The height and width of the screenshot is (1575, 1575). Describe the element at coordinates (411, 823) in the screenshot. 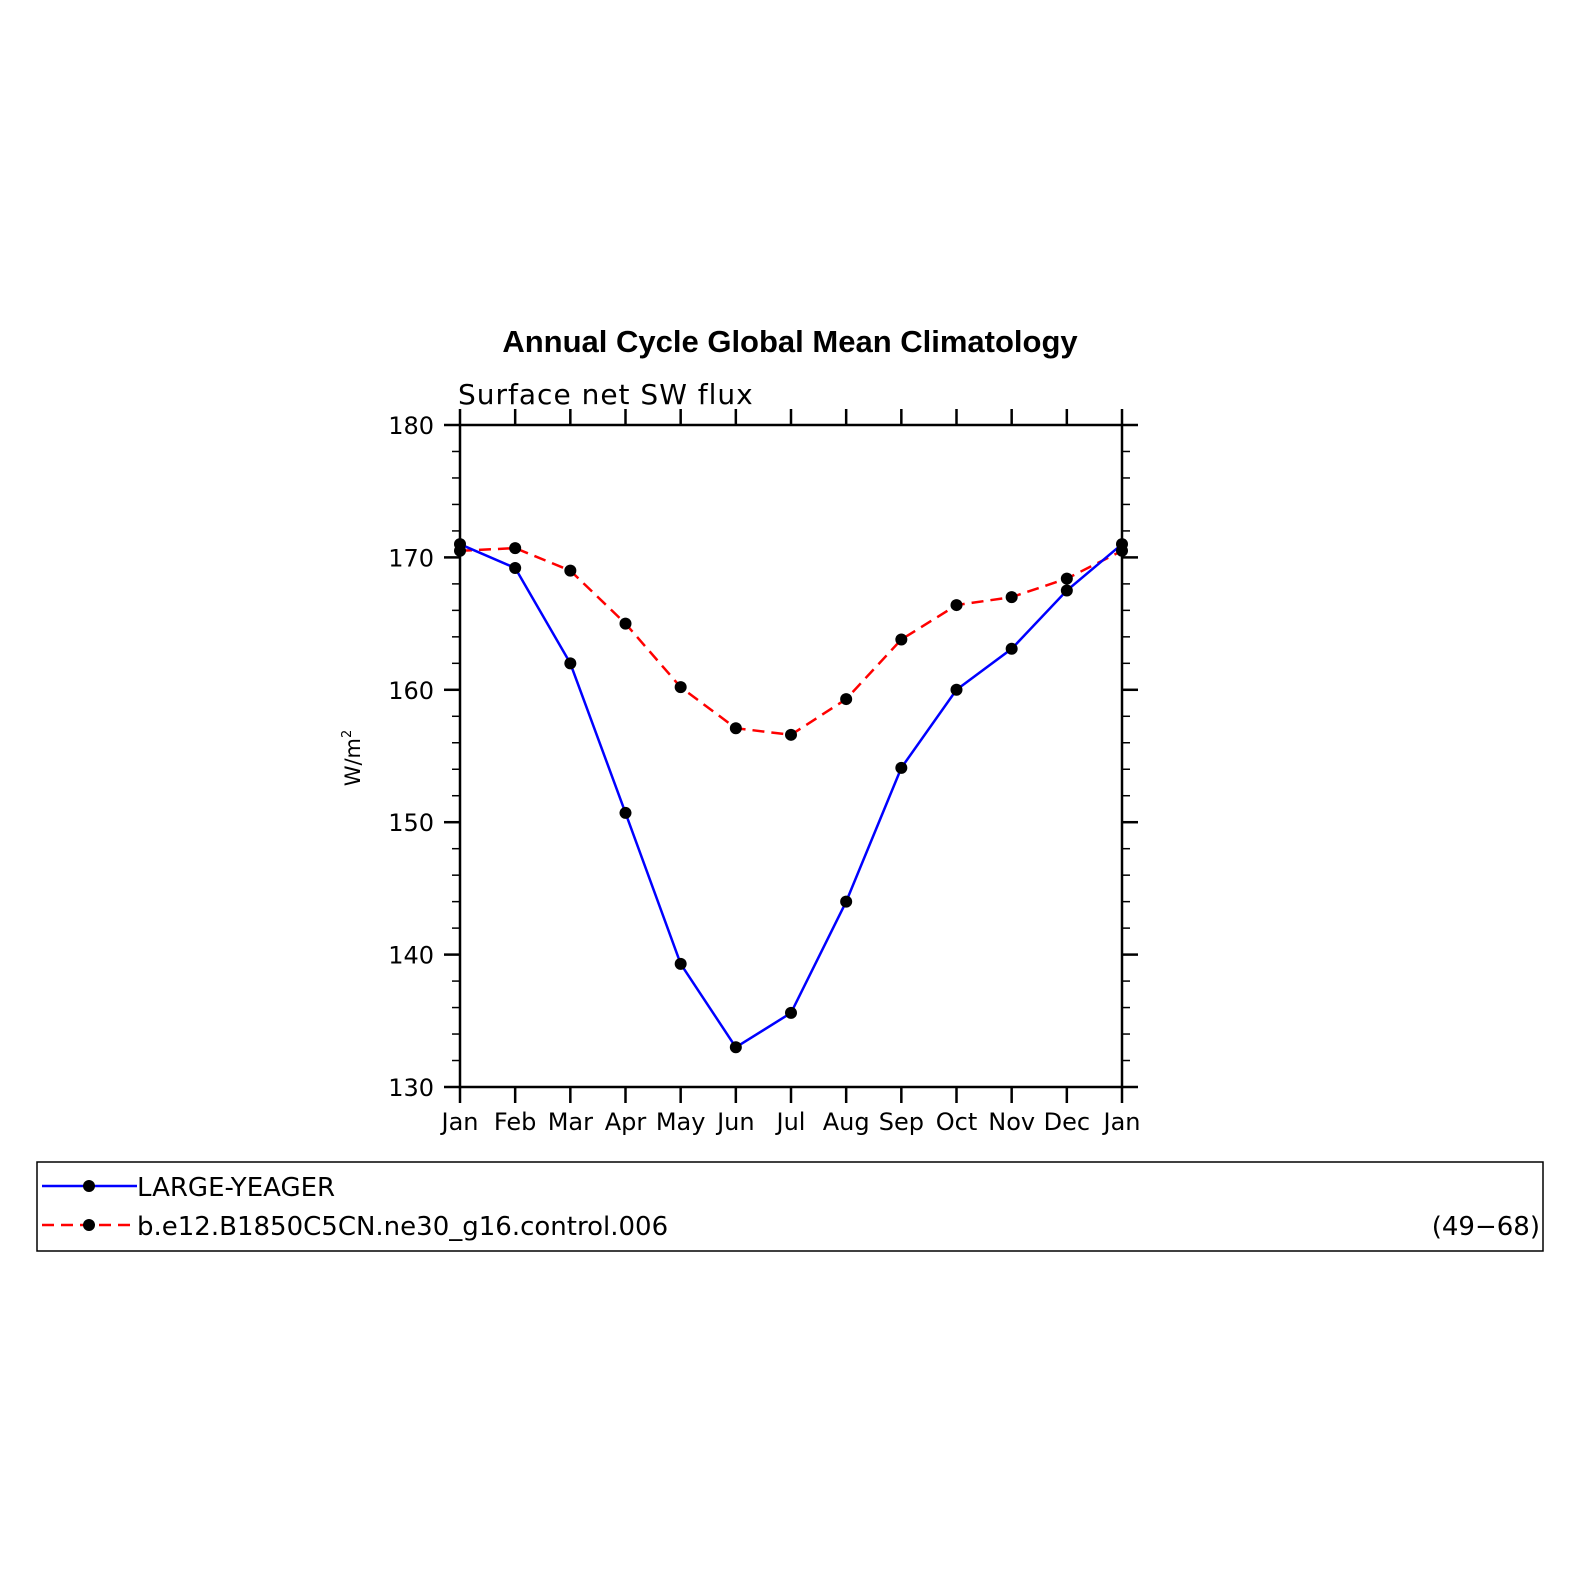

I see `y-tick-label: 150` at that location.